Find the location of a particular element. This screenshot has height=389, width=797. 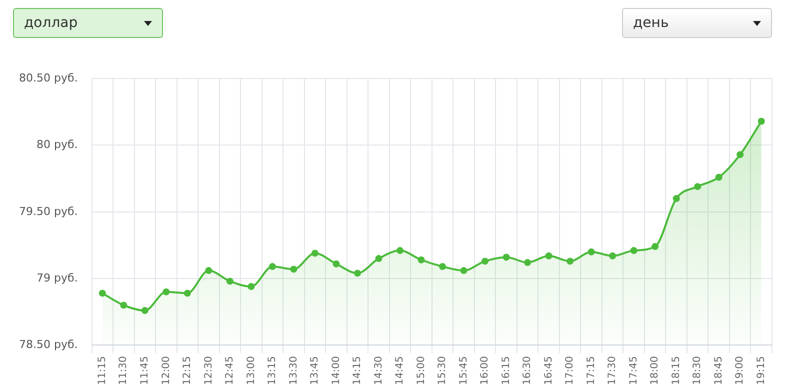

x-tick-label: 16:30 is located at coordinates (528, 371).